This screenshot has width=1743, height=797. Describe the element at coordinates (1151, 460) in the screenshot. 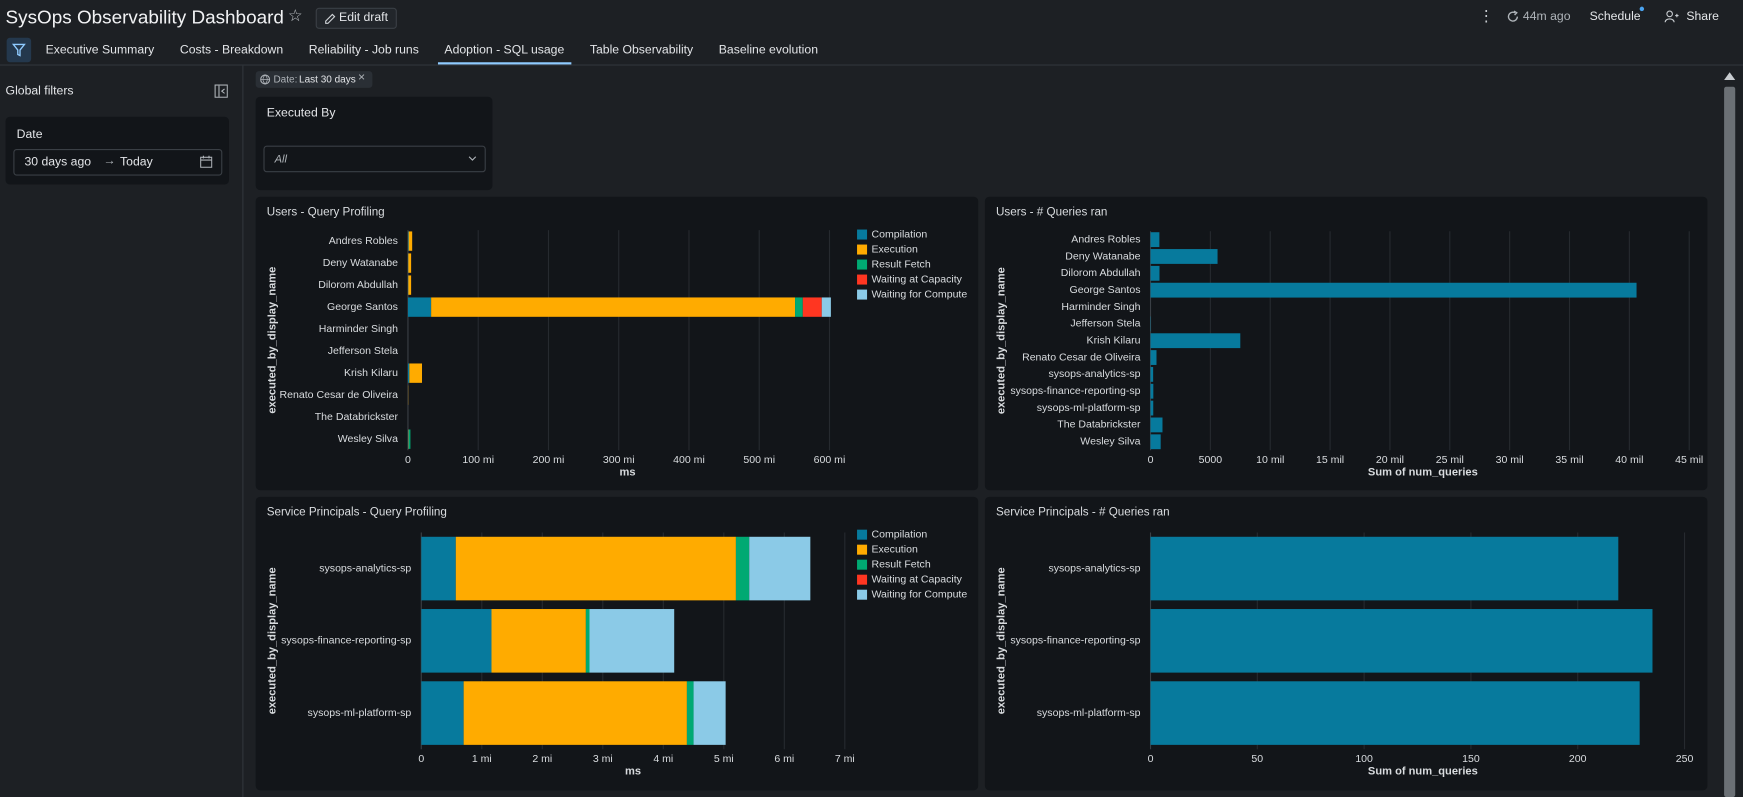

I see `x-tick-label: 0` at that location.